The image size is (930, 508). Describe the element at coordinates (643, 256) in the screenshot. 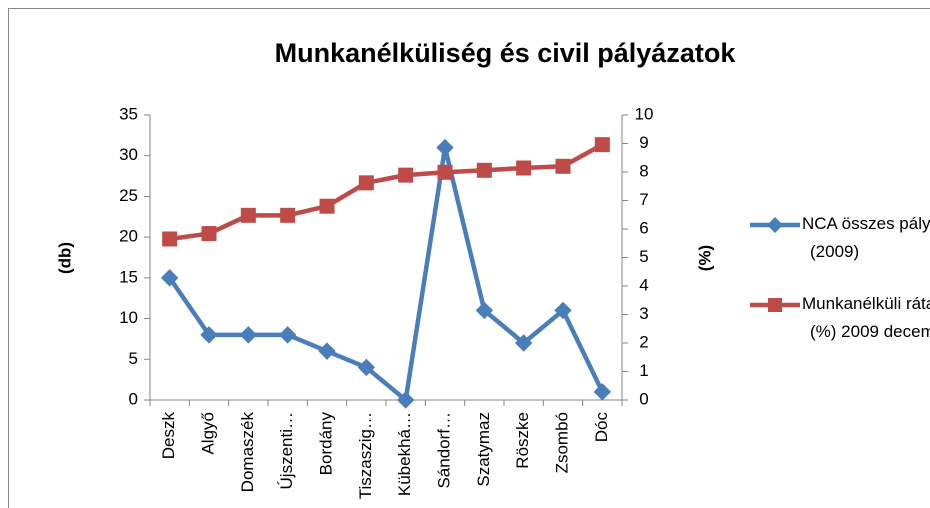

I see `y2-tick-label: 5` at that location.